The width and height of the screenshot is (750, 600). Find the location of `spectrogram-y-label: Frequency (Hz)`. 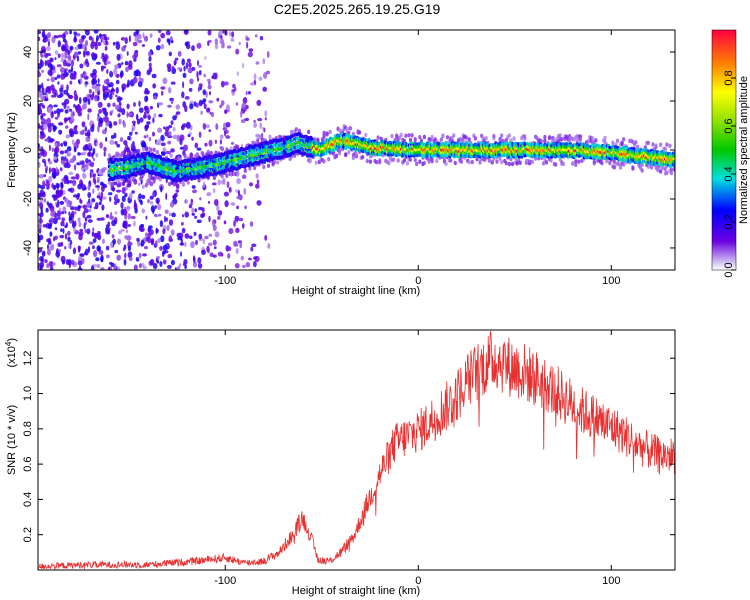

spectrogram-y-label: Frequency (Hz) is located at coordinates (12, 150).